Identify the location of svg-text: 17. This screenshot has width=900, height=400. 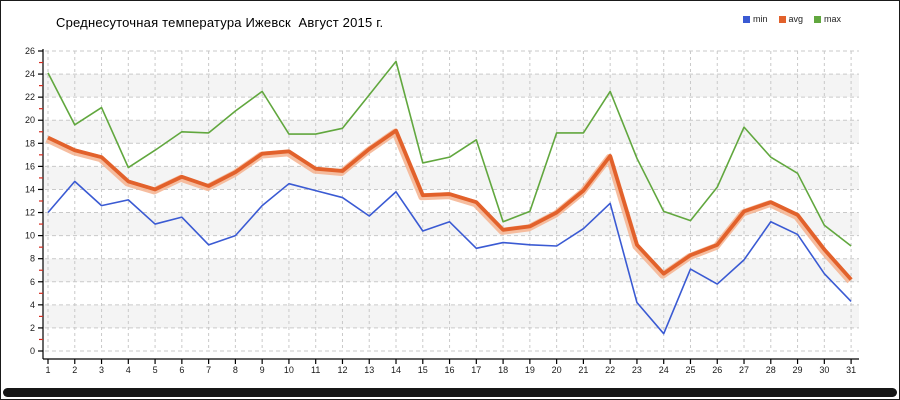
(476, 370).